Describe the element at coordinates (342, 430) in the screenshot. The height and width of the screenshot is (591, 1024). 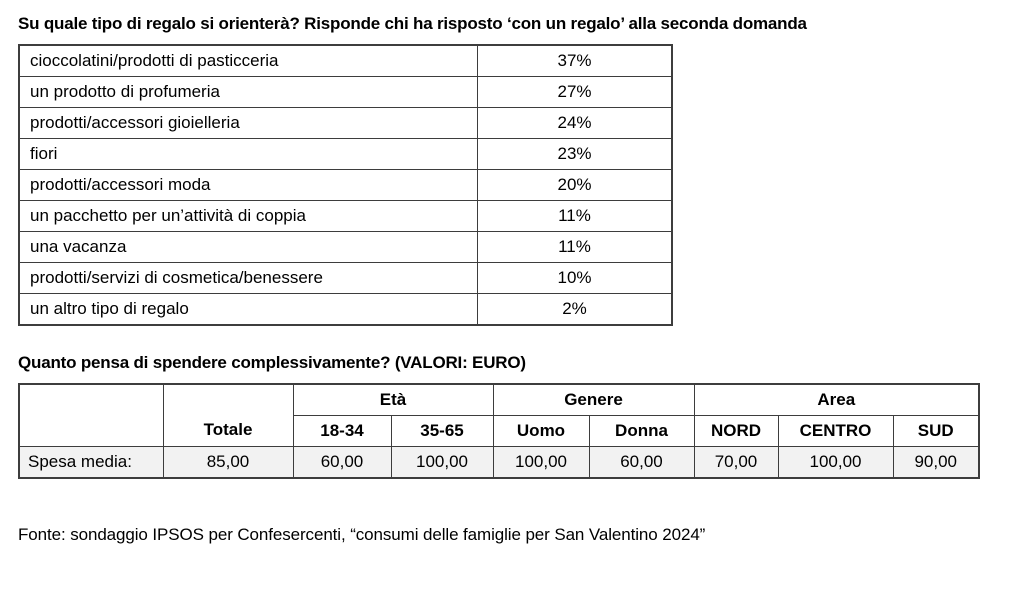
I see `header-18-34: 18-34` at that location.